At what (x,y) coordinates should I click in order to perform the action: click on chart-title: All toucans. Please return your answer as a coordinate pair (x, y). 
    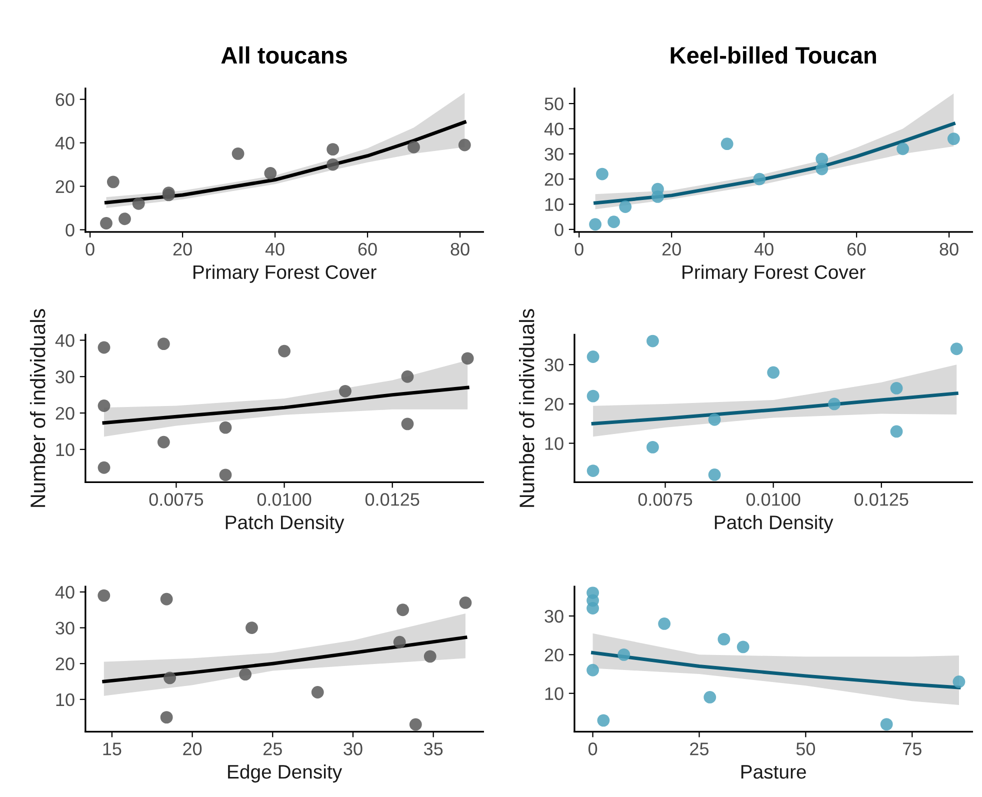
    Looking at the image, I should click on (284, 55).